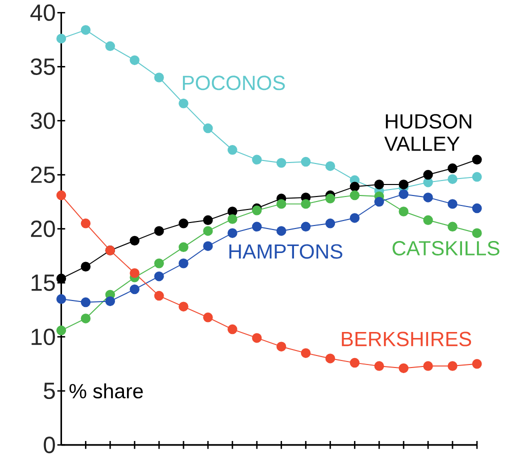  Describe the element at coordinates (428, 133) in the screenshot. I see `series-label: HUDSON VALLEY` at that location.